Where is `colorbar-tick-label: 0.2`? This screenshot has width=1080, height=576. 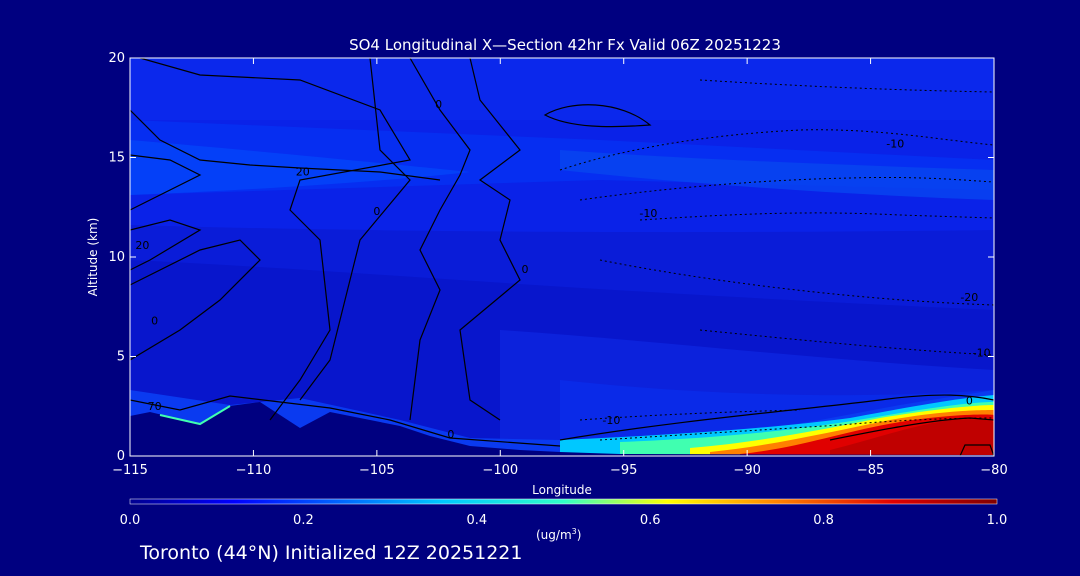 colorbar-tick-label: 0.2 is located at coordinates (303, 520).